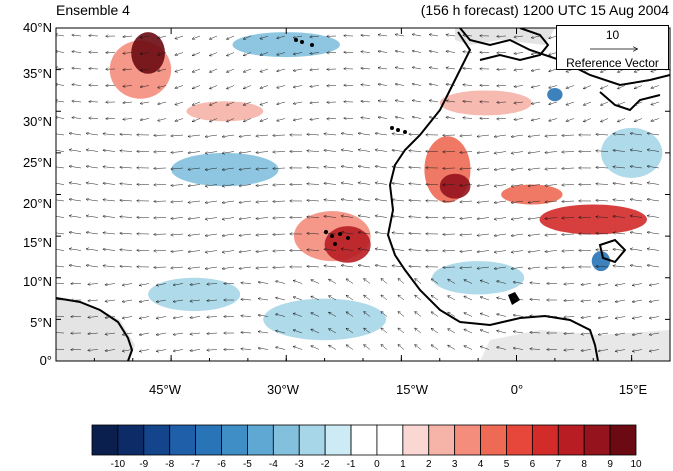 The image size is (673, 471). I want to click on land-mask-africa-south, so click(575, 345).